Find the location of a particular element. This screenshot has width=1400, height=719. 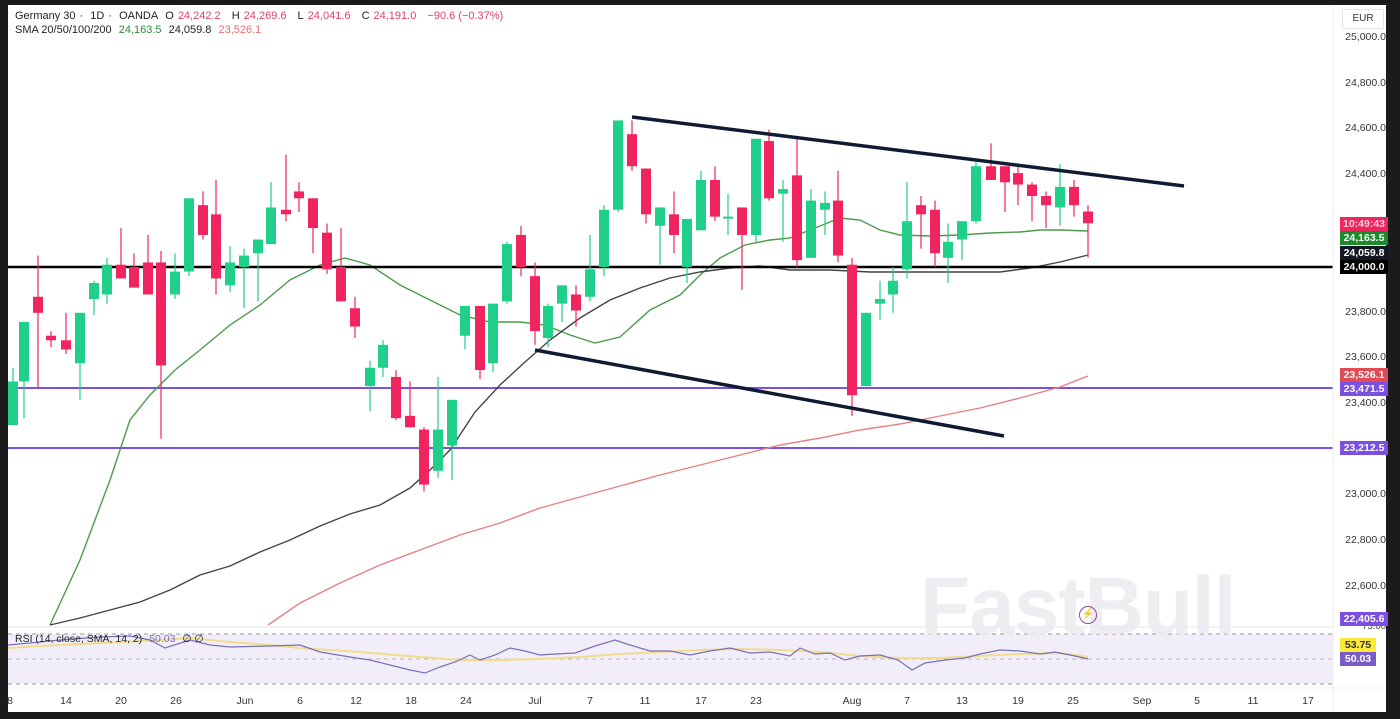

x-tick: 6 is located at coordinates (300, 701).